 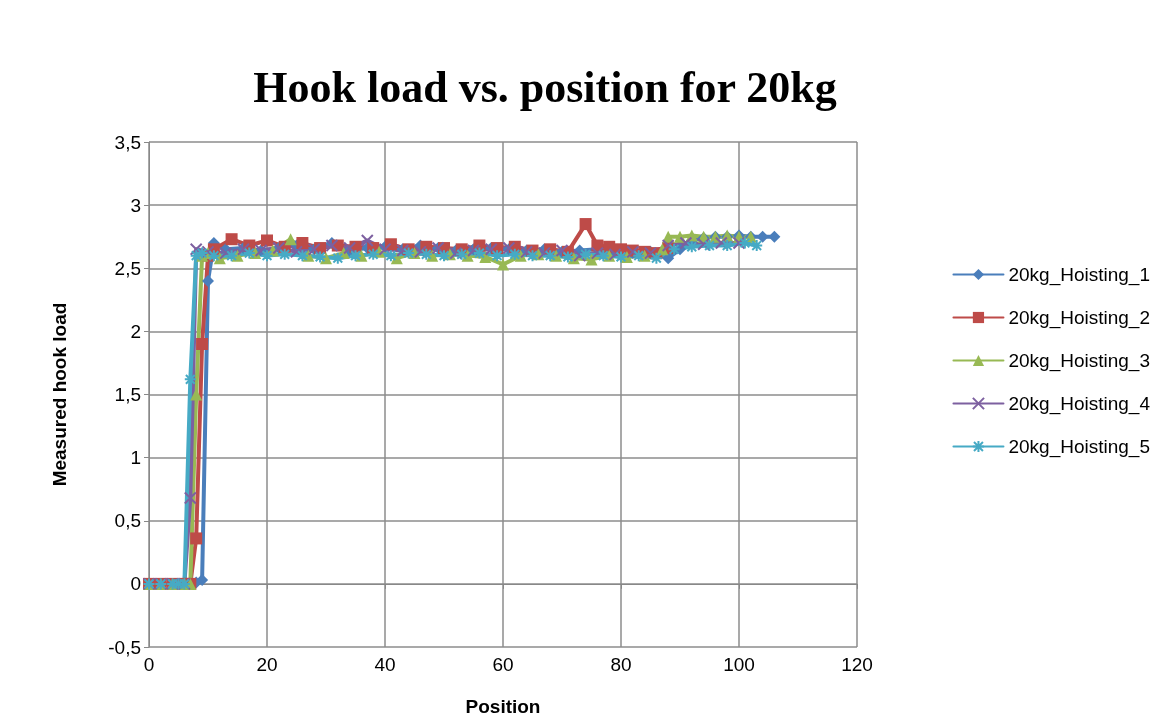 What do you see at coordinates (1079, 447) in the screenshot?
I see `legend-label: 20kg_Hoisting_5` at bounding box center [1079, 447].